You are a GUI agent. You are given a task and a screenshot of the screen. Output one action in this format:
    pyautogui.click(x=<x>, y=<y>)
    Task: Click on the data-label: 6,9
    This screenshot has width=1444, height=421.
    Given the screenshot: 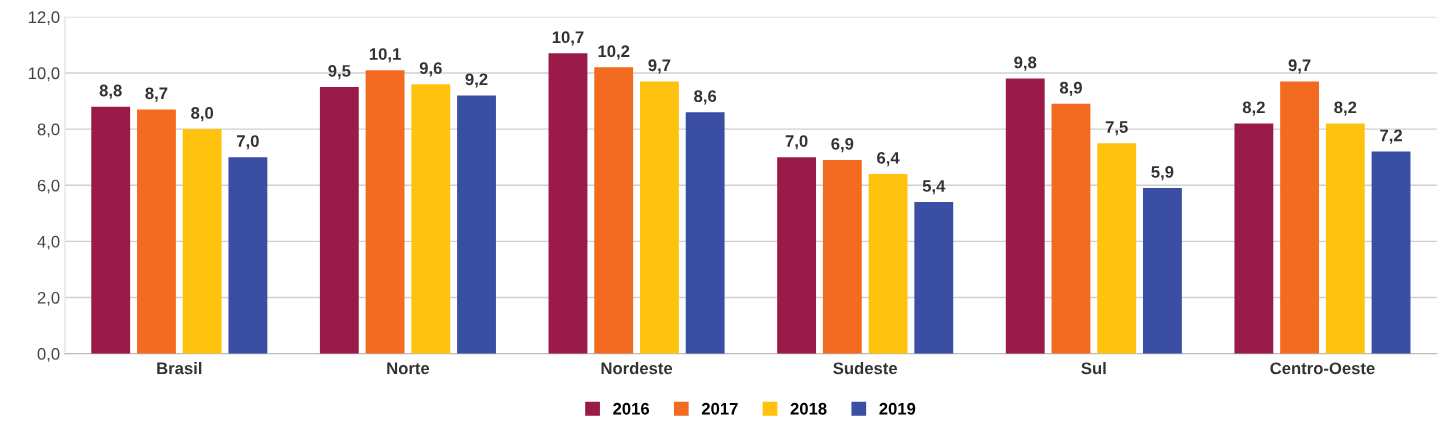 What is the action you would take?
    pyautogui.click(x=842, y=145)
    